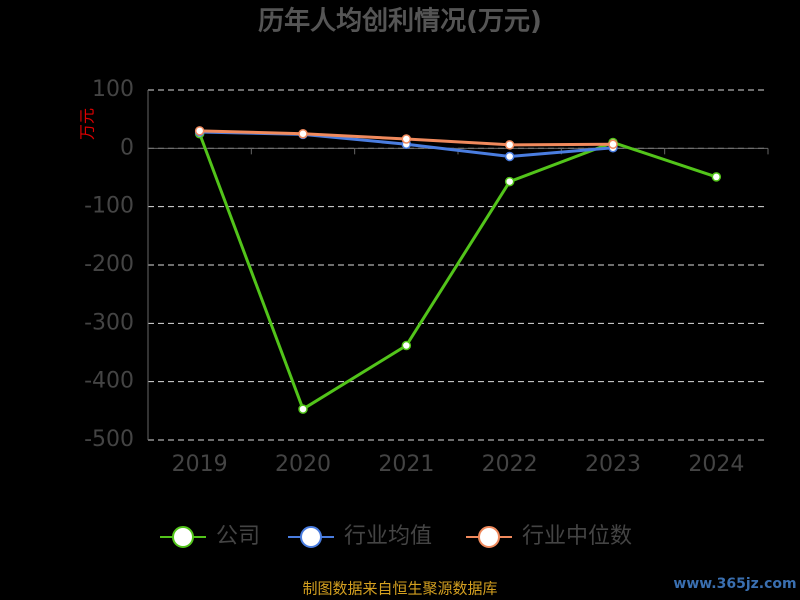 This screenshot has height=600, width=800. I want to click on chart-title: 历年人均创利情况(万元), so click(400, 21).